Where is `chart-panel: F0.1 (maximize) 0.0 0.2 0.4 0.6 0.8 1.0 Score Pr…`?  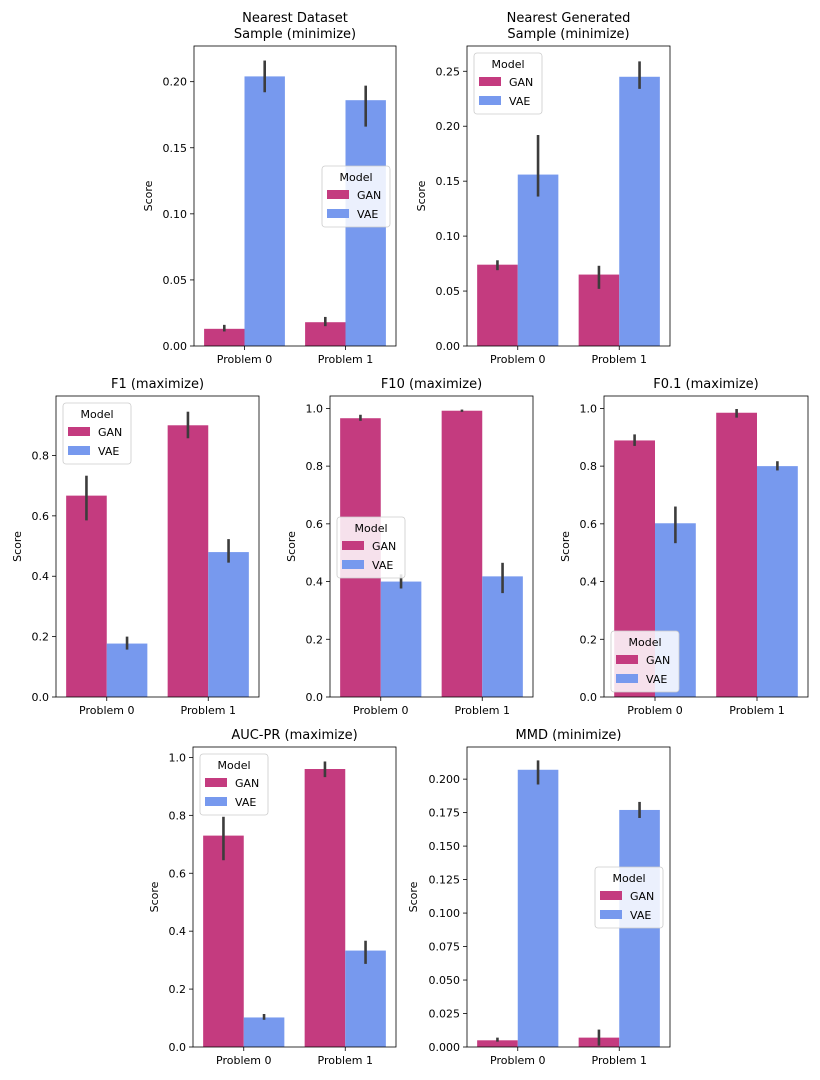
chart-panel: F0.1 (maximize) 0.0 0.2 0.4 0.6 0.8 1.0 Score Pr… is located at coordinates (684, 547).